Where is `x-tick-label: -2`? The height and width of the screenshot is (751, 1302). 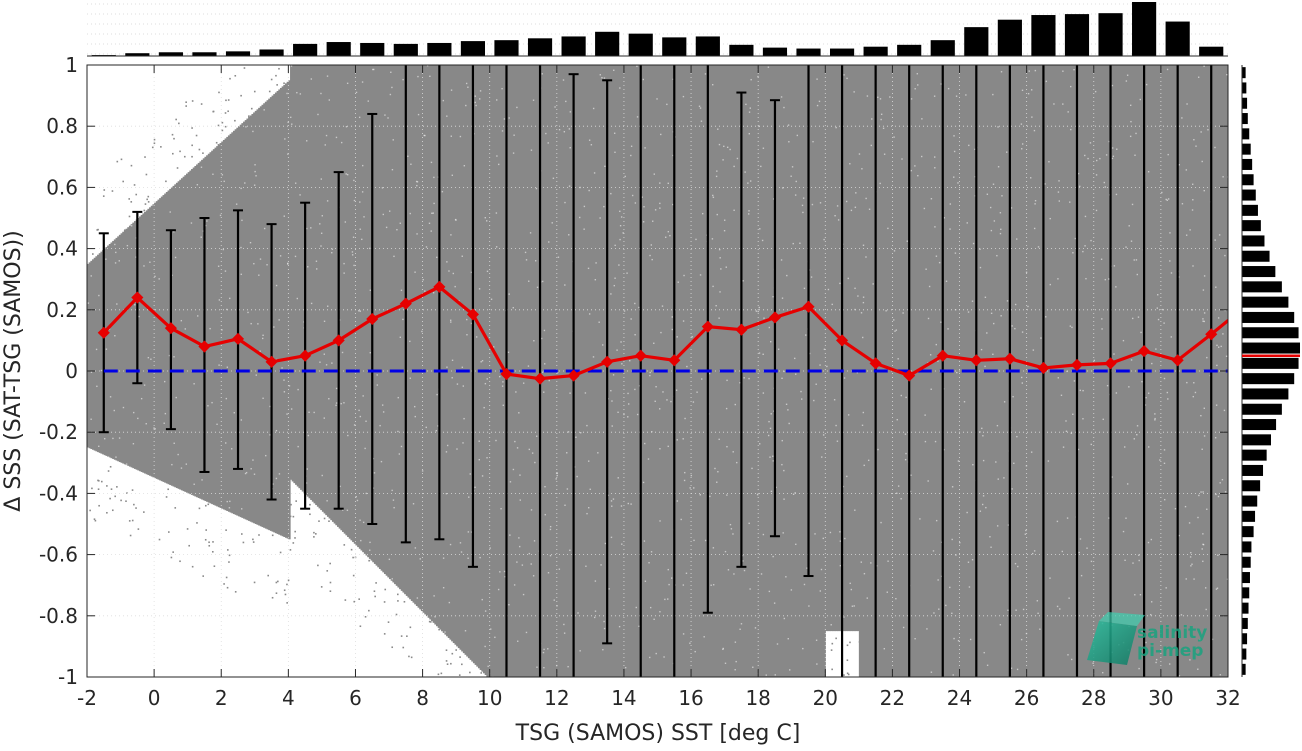 x-tick-label: -2 is located at coordinates (87, 698).